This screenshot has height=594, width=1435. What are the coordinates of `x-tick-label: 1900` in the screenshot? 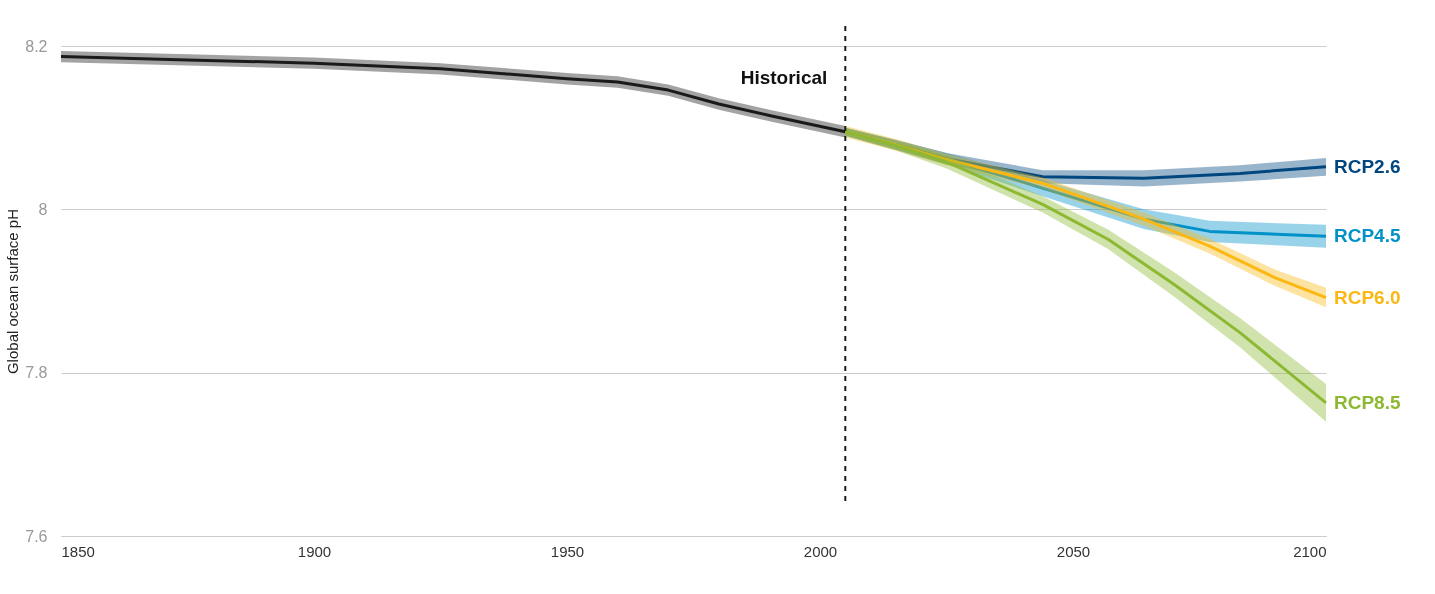 It's located at (314, 551).